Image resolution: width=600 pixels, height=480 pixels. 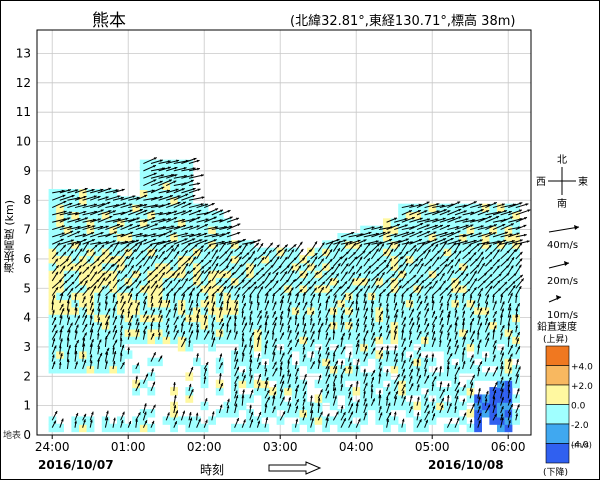 I want to click on station-coords: (北緯32.81°,東経130.71°,標高 38m), so click(x=403, y=21).